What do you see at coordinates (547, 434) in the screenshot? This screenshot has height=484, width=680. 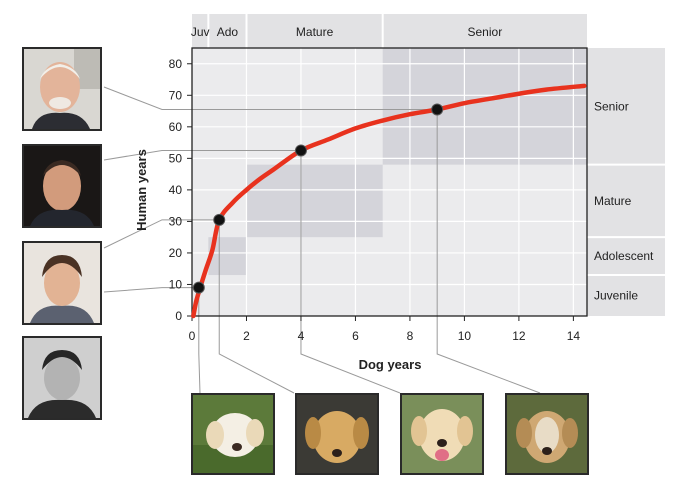 I see `dog-photo-senior` at bounding box center [547, 434].